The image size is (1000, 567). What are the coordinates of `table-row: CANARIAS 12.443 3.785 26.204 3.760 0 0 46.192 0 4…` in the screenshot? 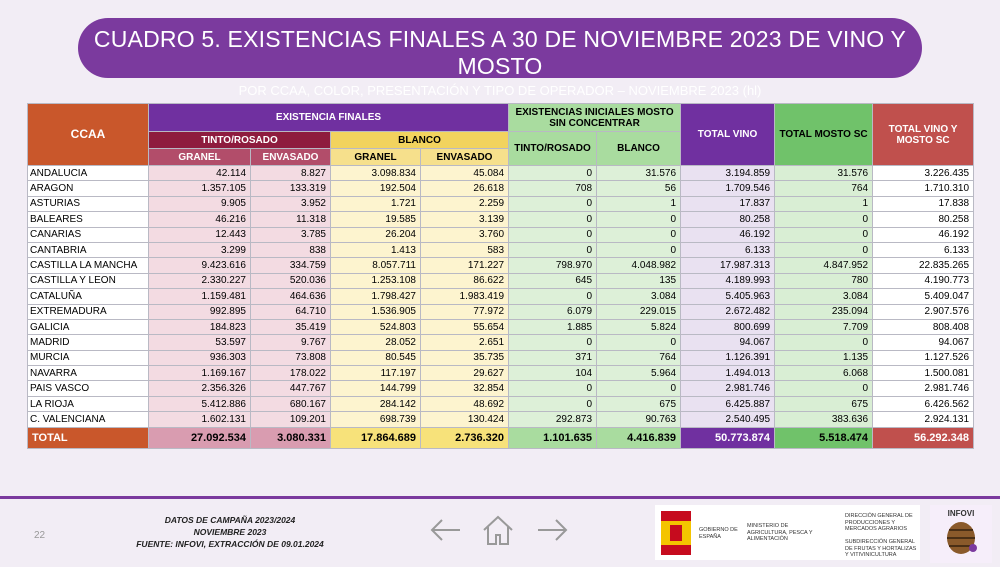 It's located at (501, 234).